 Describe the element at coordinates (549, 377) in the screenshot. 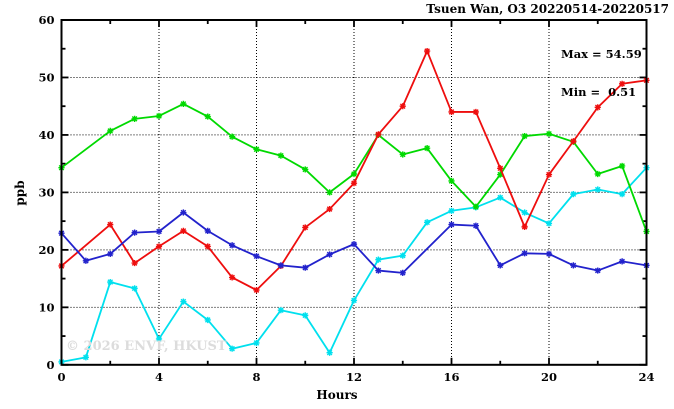

I see `x-tick-label: 20` at that location.